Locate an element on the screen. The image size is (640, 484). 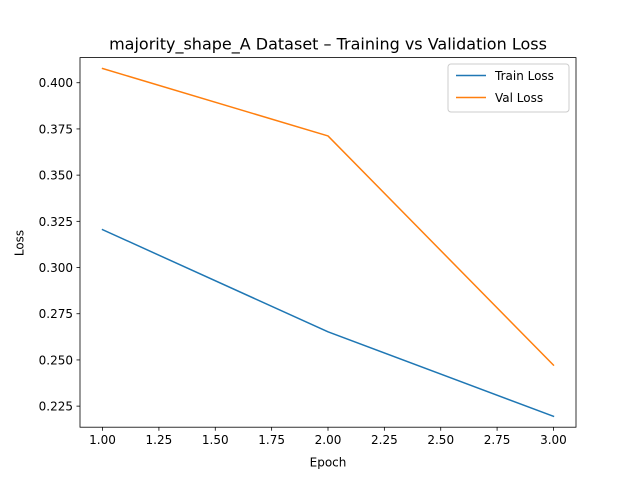
y-tick-label: 0.225 is located at coordinates (56, 407).